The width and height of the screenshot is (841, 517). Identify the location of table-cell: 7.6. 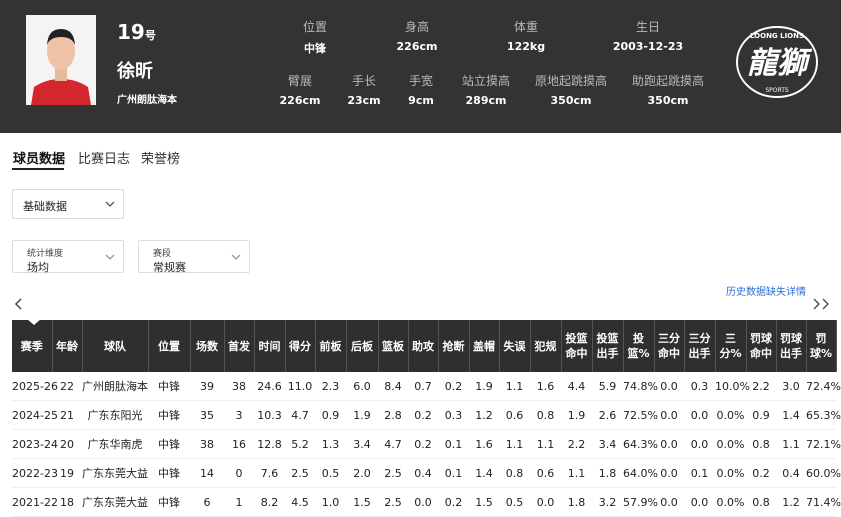
(269, 473).